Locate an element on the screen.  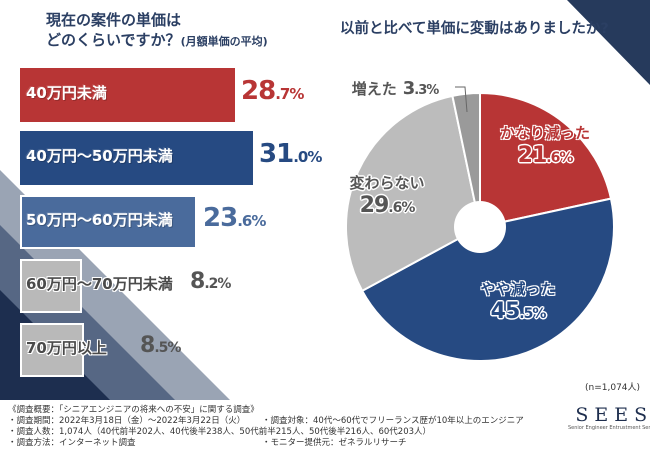
donut-label: 変わらない 29.6% is located at coordinates (387, 195).